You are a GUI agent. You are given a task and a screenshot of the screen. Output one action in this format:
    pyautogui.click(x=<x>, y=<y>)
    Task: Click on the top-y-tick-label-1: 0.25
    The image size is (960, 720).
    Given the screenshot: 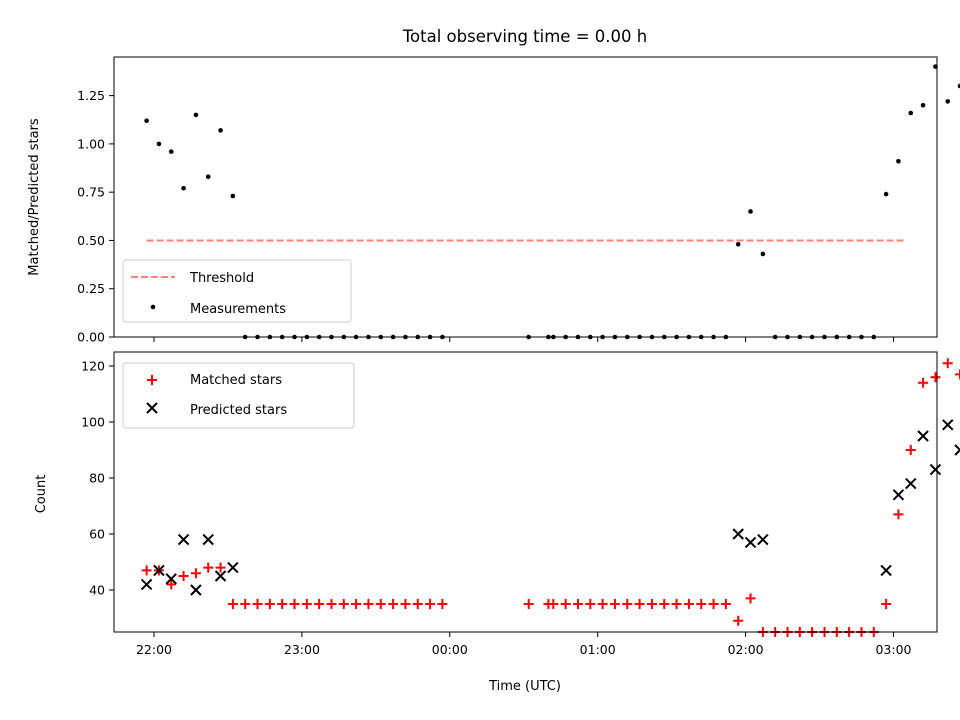 What is the action you would take?
    pyautogui.click(x=91, y=288)
    